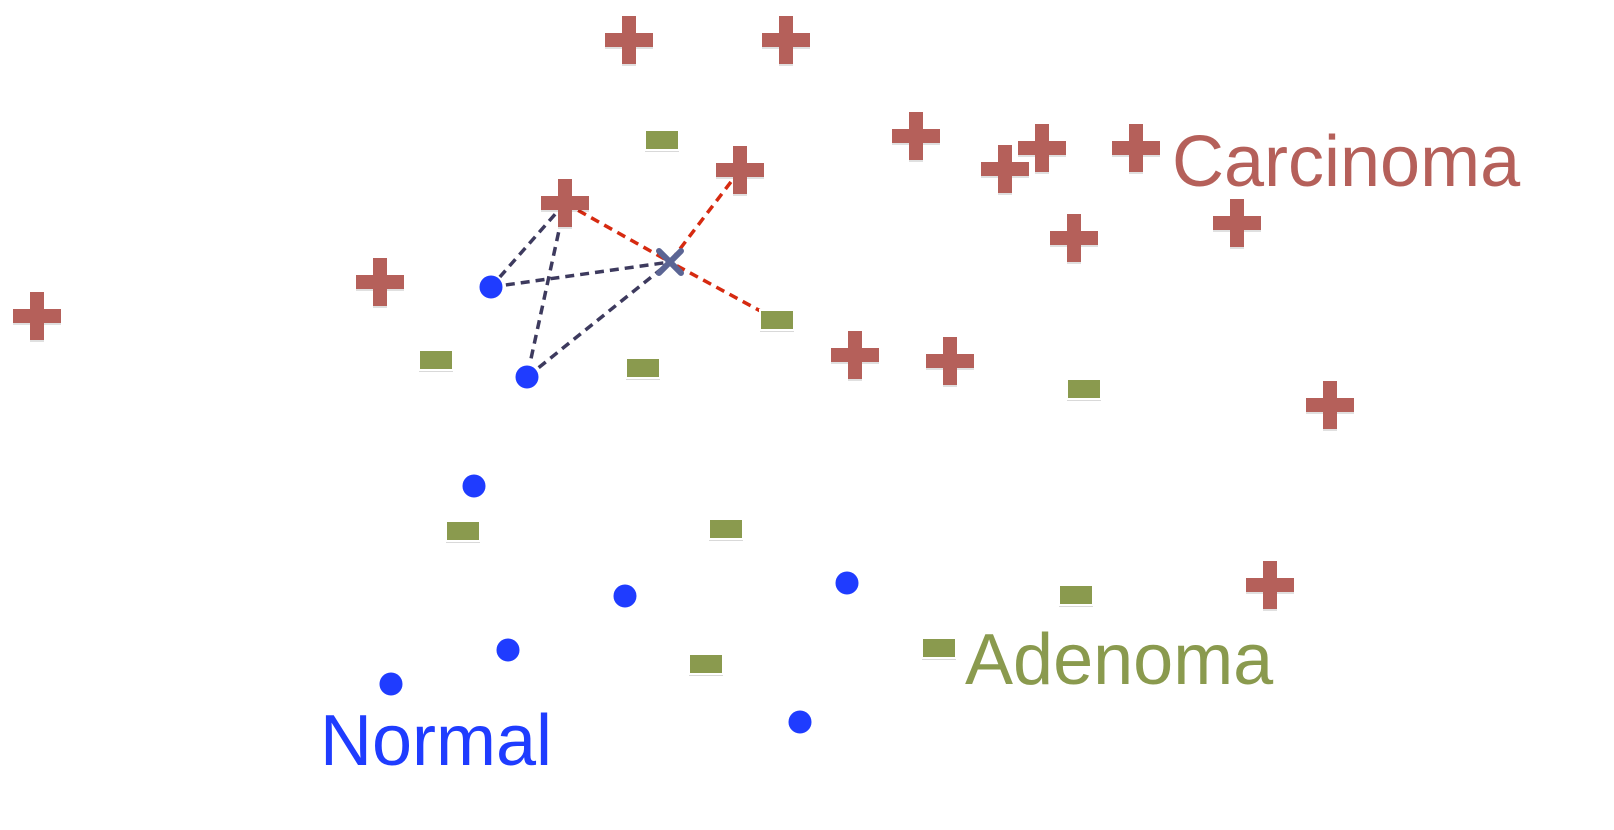 This screenshot has height=830, width=1614. Describe the element at coordinates (1346, 162) in the screenshot. I see `carcinoma-label: Carcinoma` at that location.